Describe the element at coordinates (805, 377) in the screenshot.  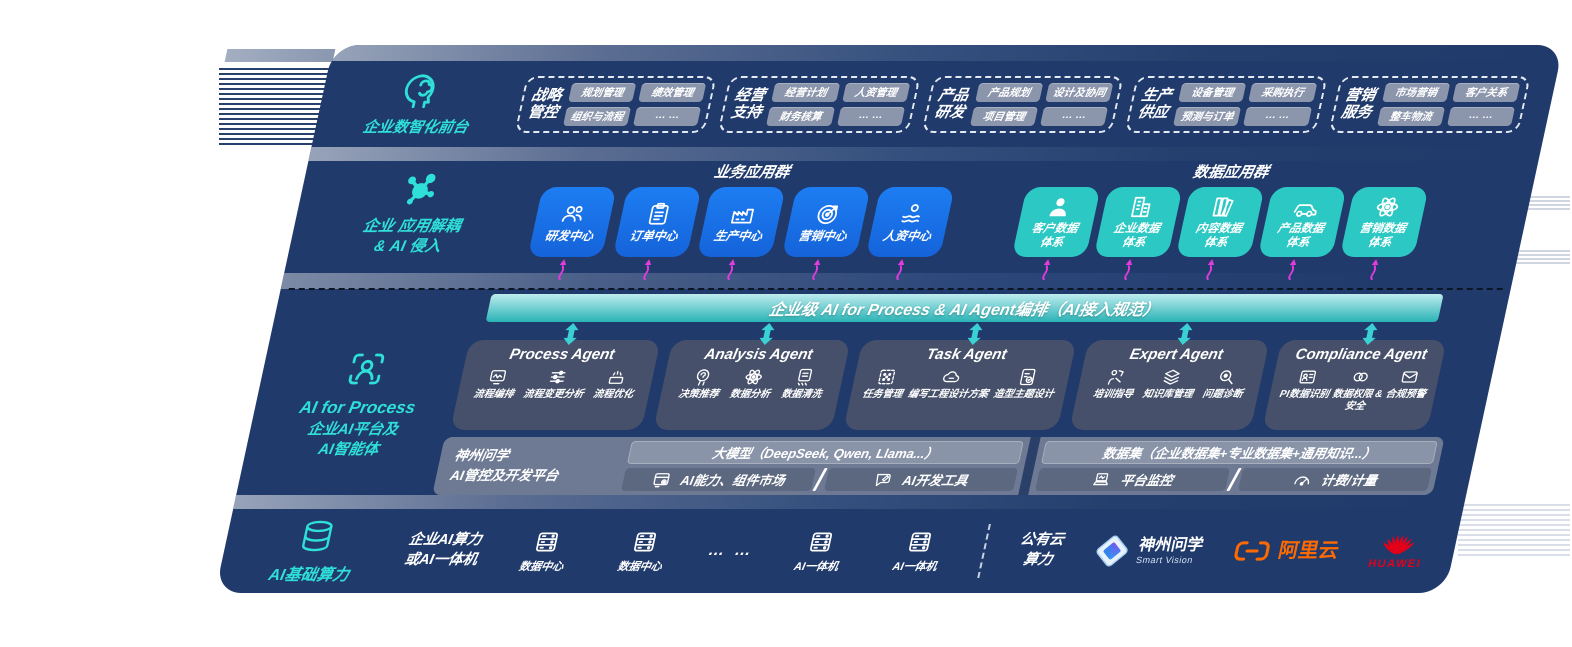
I see `data-clean-icon` at that location.